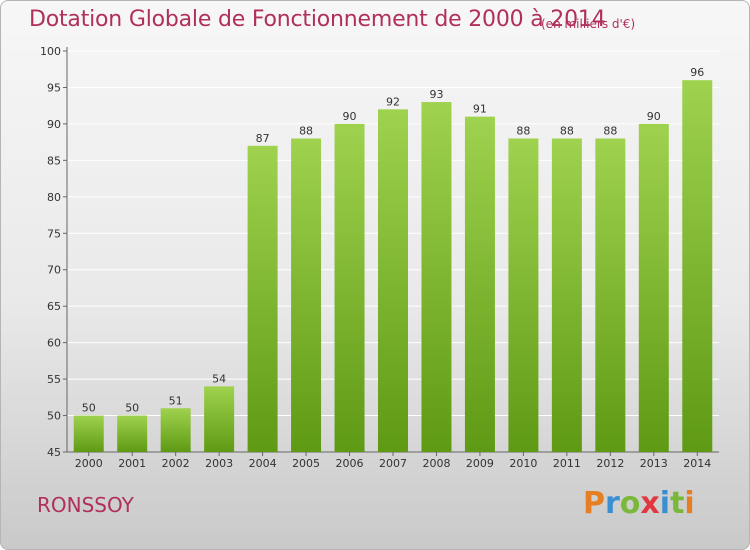 Image resolution: width=750 pixels, height=550 pixels. What do you see at coordinates (176, 400) in the screenshot?
I see `value-label-2002: 51` at bounding box center [176, 400].